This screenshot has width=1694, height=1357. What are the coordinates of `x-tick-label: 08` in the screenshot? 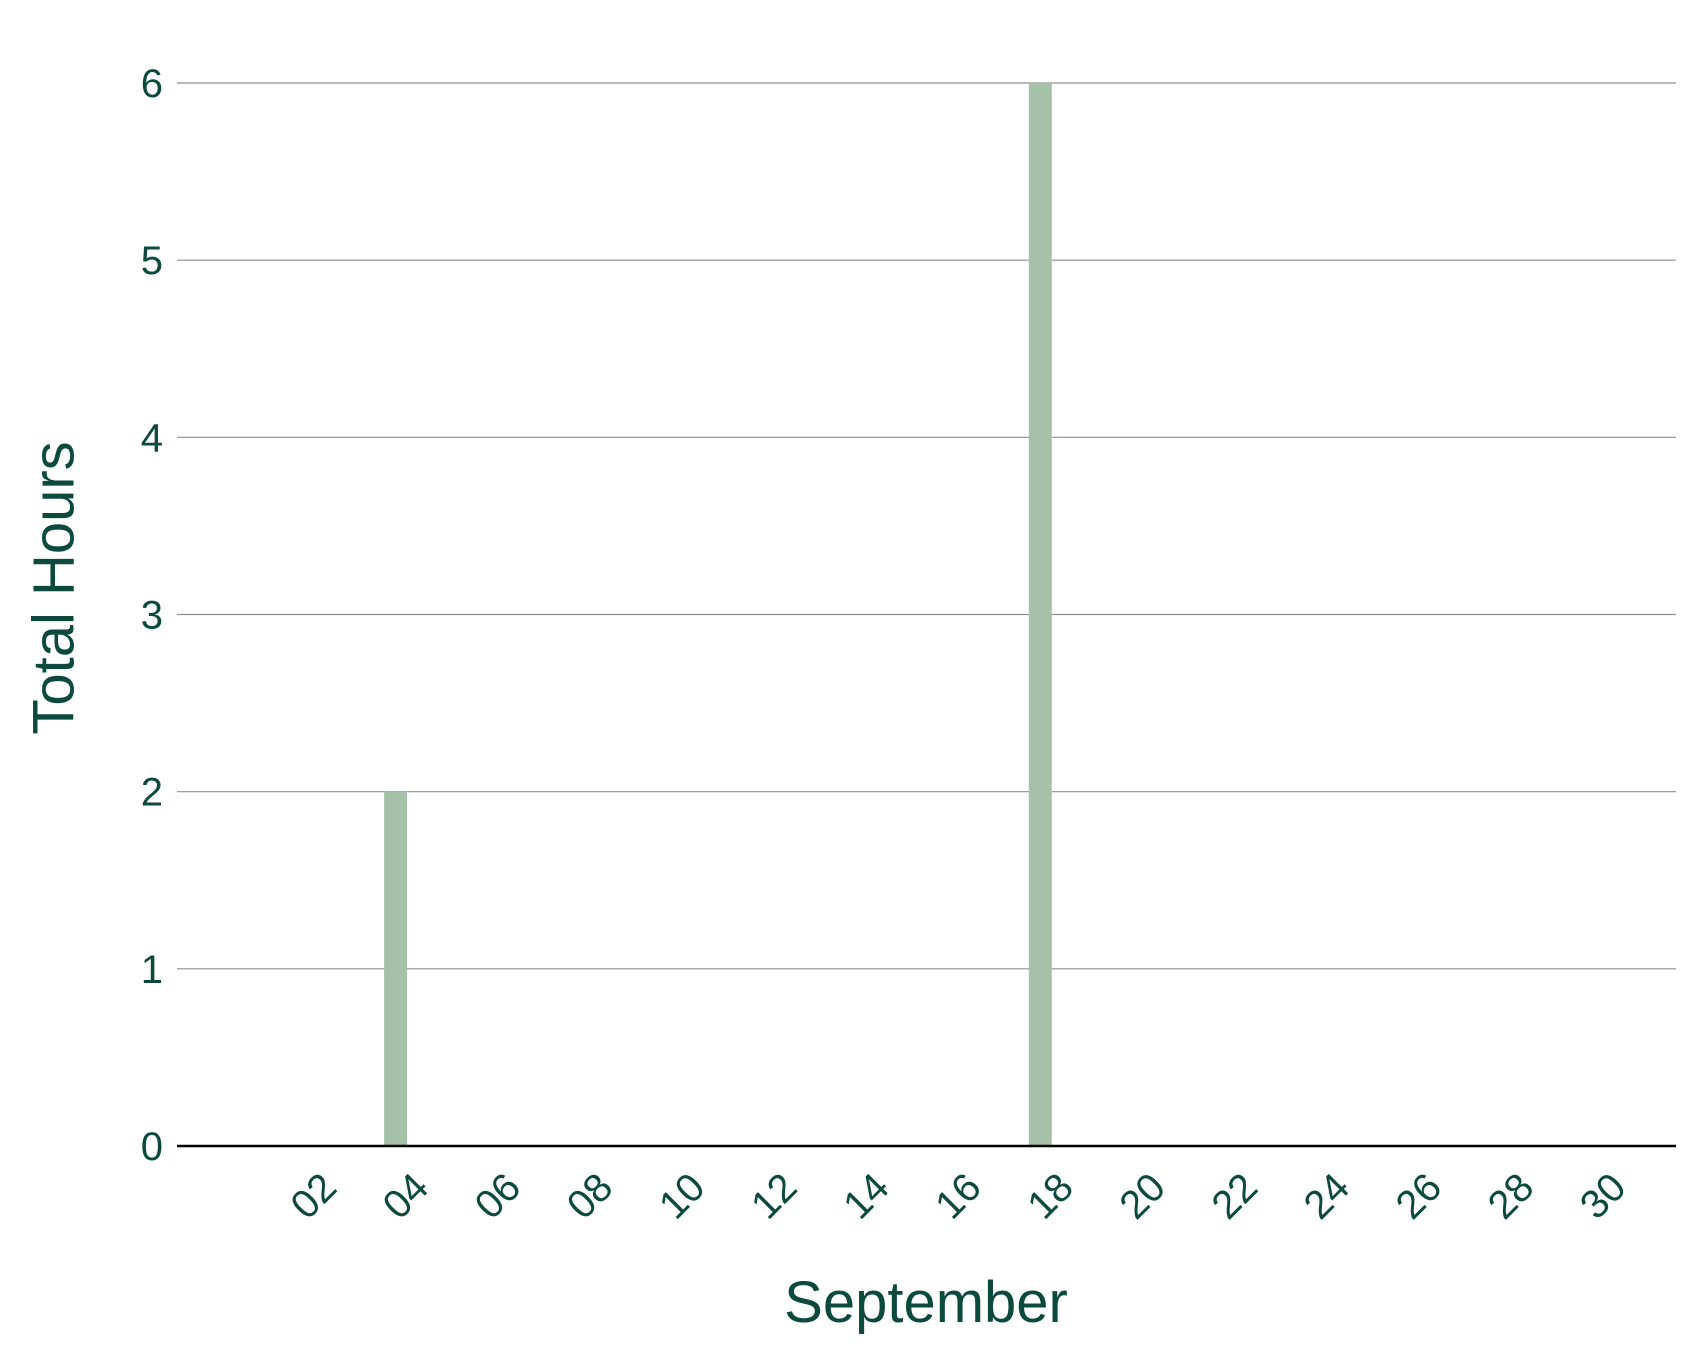 It's located at (590, 1196).